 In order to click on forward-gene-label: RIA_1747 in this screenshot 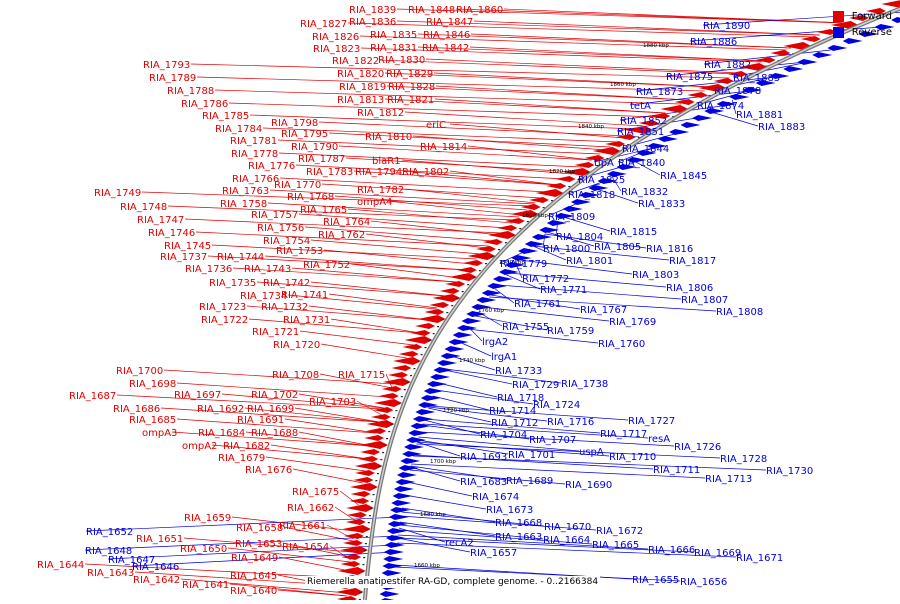, I will do `click(160, 220)`.